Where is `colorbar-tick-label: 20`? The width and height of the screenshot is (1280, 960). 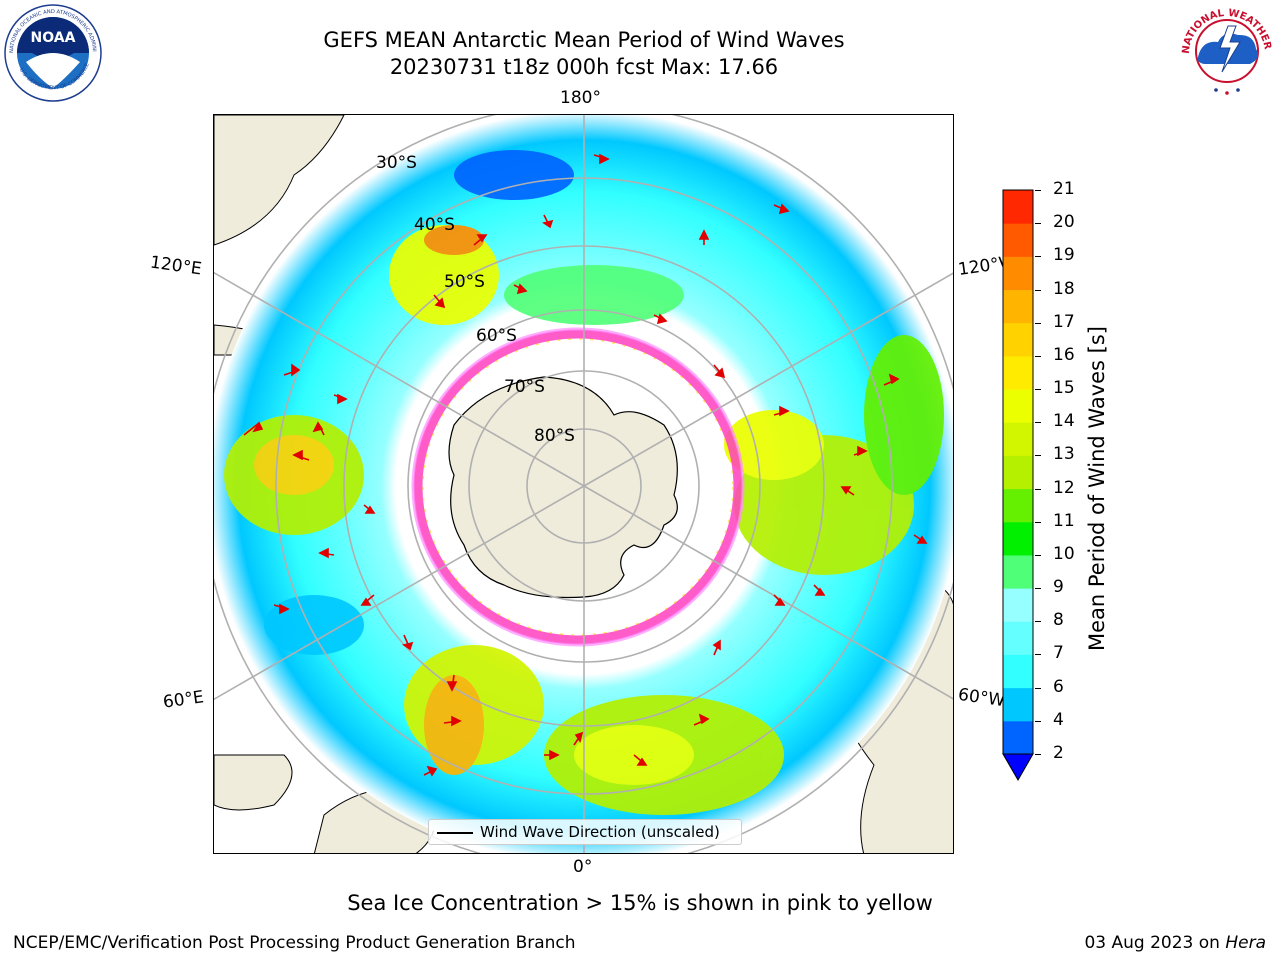
colorbar-tick-label: 20 is located at coordinates (1064, 222).